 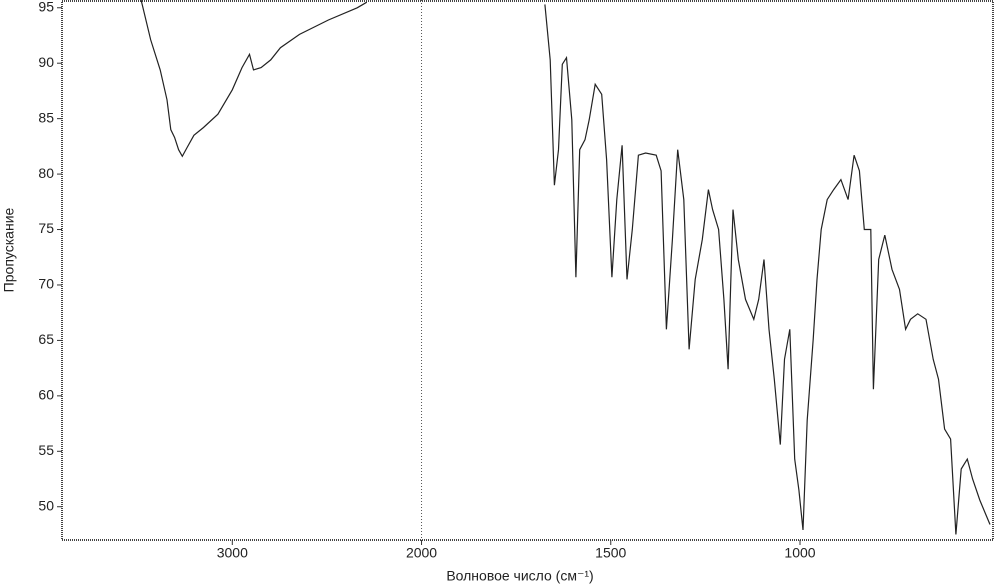 What do you see at coordinates (46, 339) in the screenshot?
I see `y-tick-label: 65` at bounding box center [46, 339].